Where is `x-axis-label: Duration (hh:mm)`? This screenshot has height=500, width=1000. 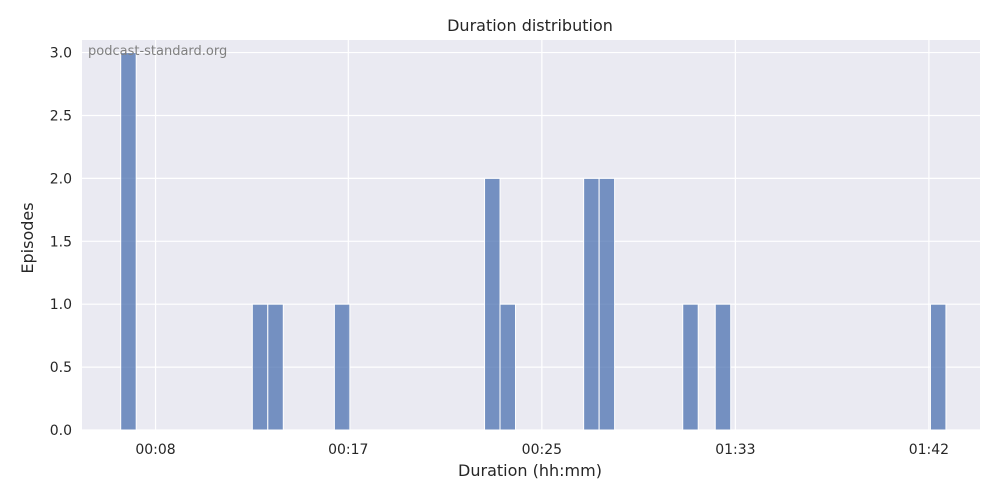 x-axis-label: Duration (hh:mm) is located at coordinates (530, 470).